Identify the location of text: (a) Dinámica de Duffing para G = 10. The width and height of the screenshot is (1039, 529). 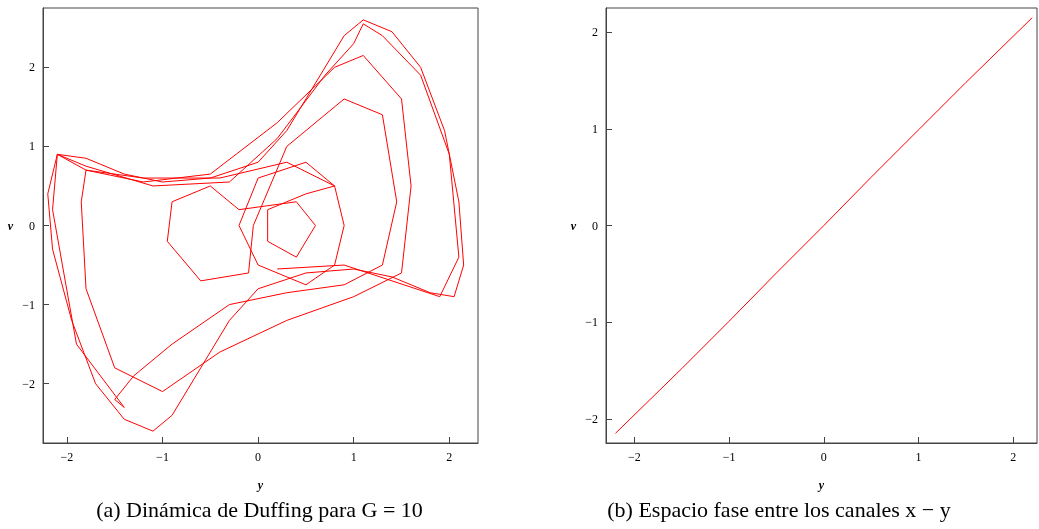
(259, 509).